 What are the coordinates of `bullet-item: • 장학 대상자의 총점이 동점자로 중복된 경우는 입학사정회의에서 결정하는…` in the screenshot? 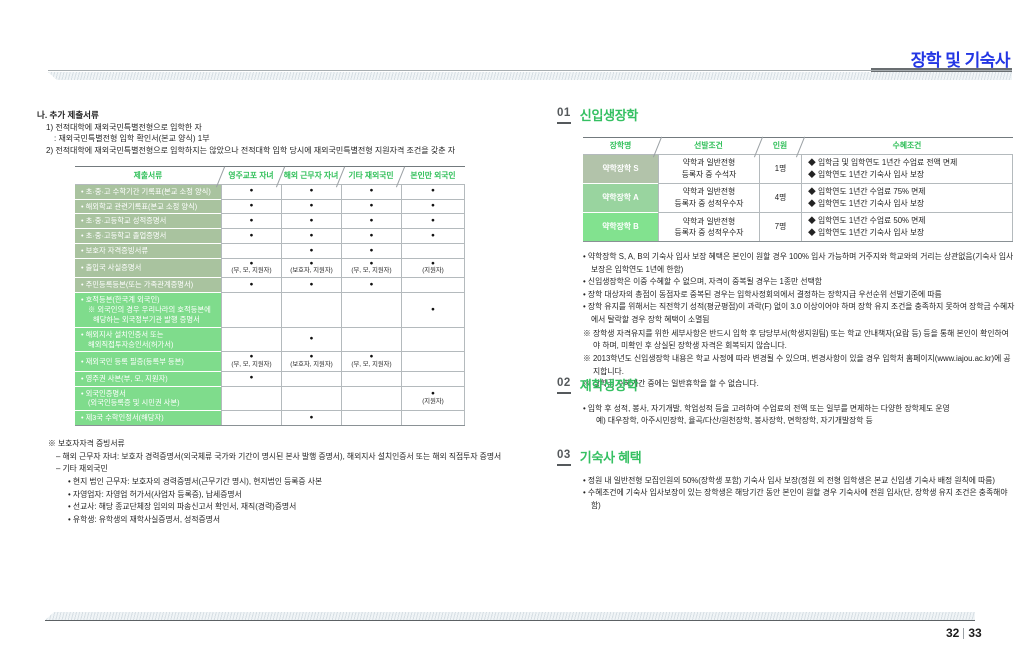 It's located at (762, 294).